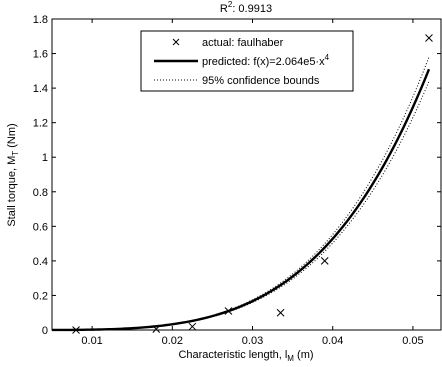 Image resolution: width=442 pixels, height=367 pixels. I want to click on legend-x-marker-b, so click(176, 42).